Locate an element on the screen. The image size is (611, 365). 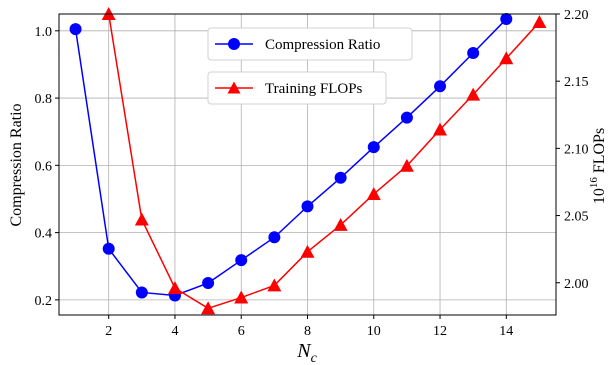
y-right-tick-label: 2.10 is located at coordinates (576, 149).